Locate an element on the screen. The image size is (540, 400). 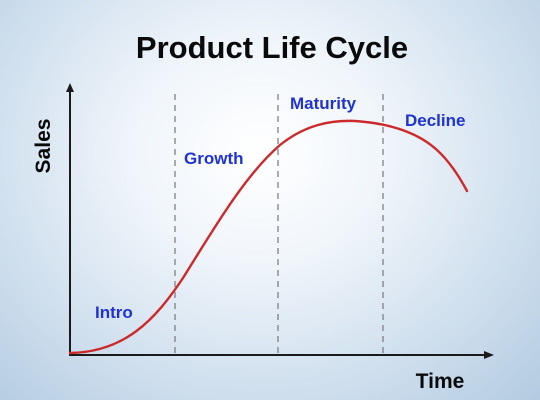
y-axis-arrowhead is located at coordinates (70, 87).